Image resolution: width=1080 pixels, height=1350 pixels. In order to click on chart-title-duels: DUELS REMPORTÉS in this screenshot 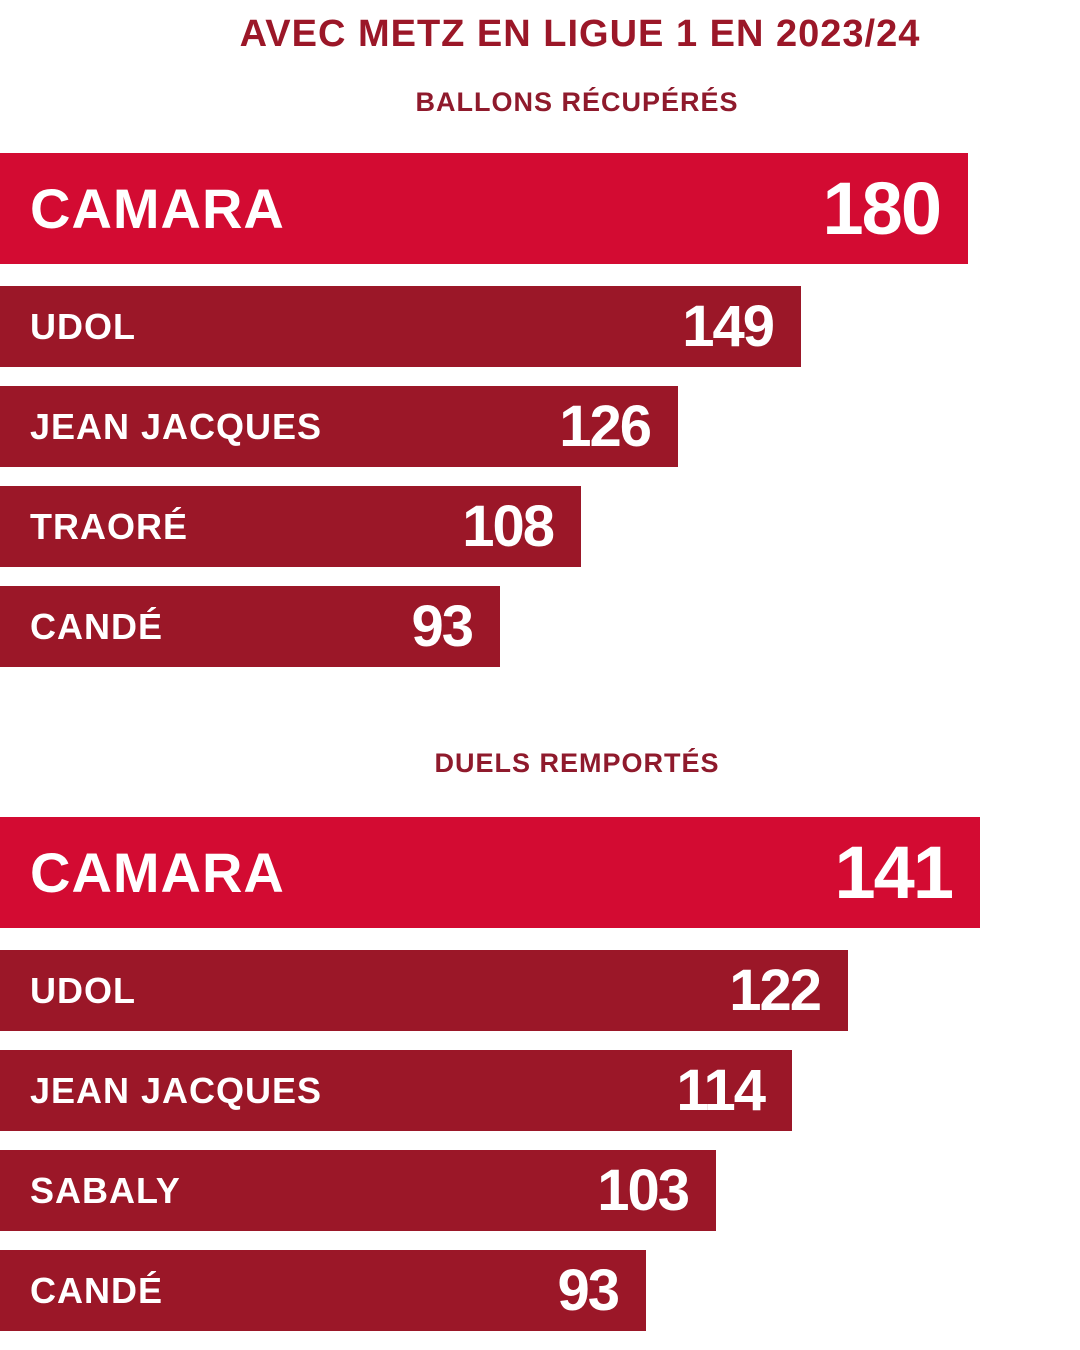, I will do `click(577, 763)`.